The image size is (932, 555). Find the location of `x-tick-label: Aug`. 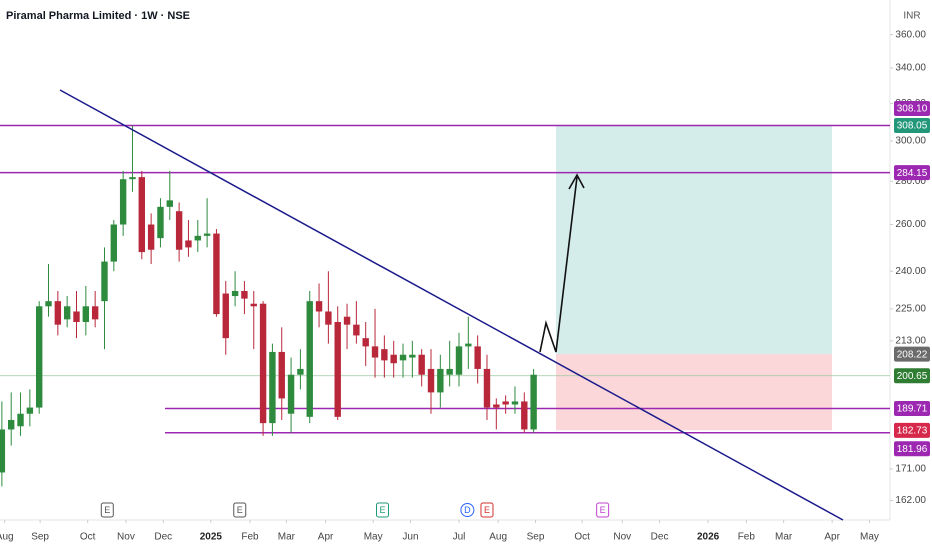

x-tick-label: Aug is located at coordinates (498, 537).